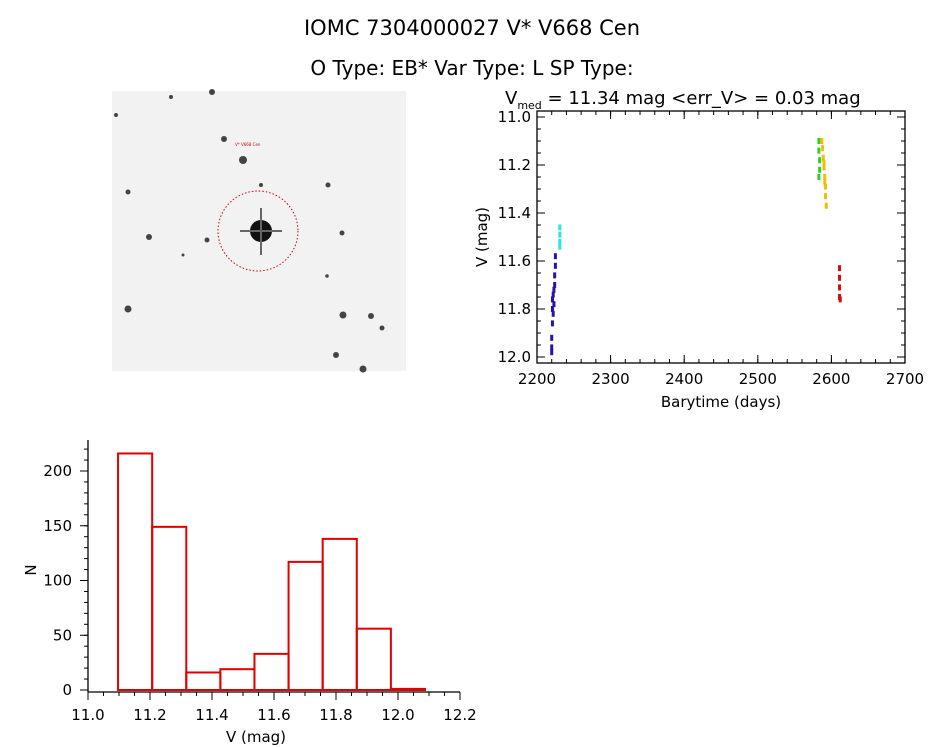 The width and height of the screenshot is (944, 747). I want to click on title-v: V, so click(511, 98).